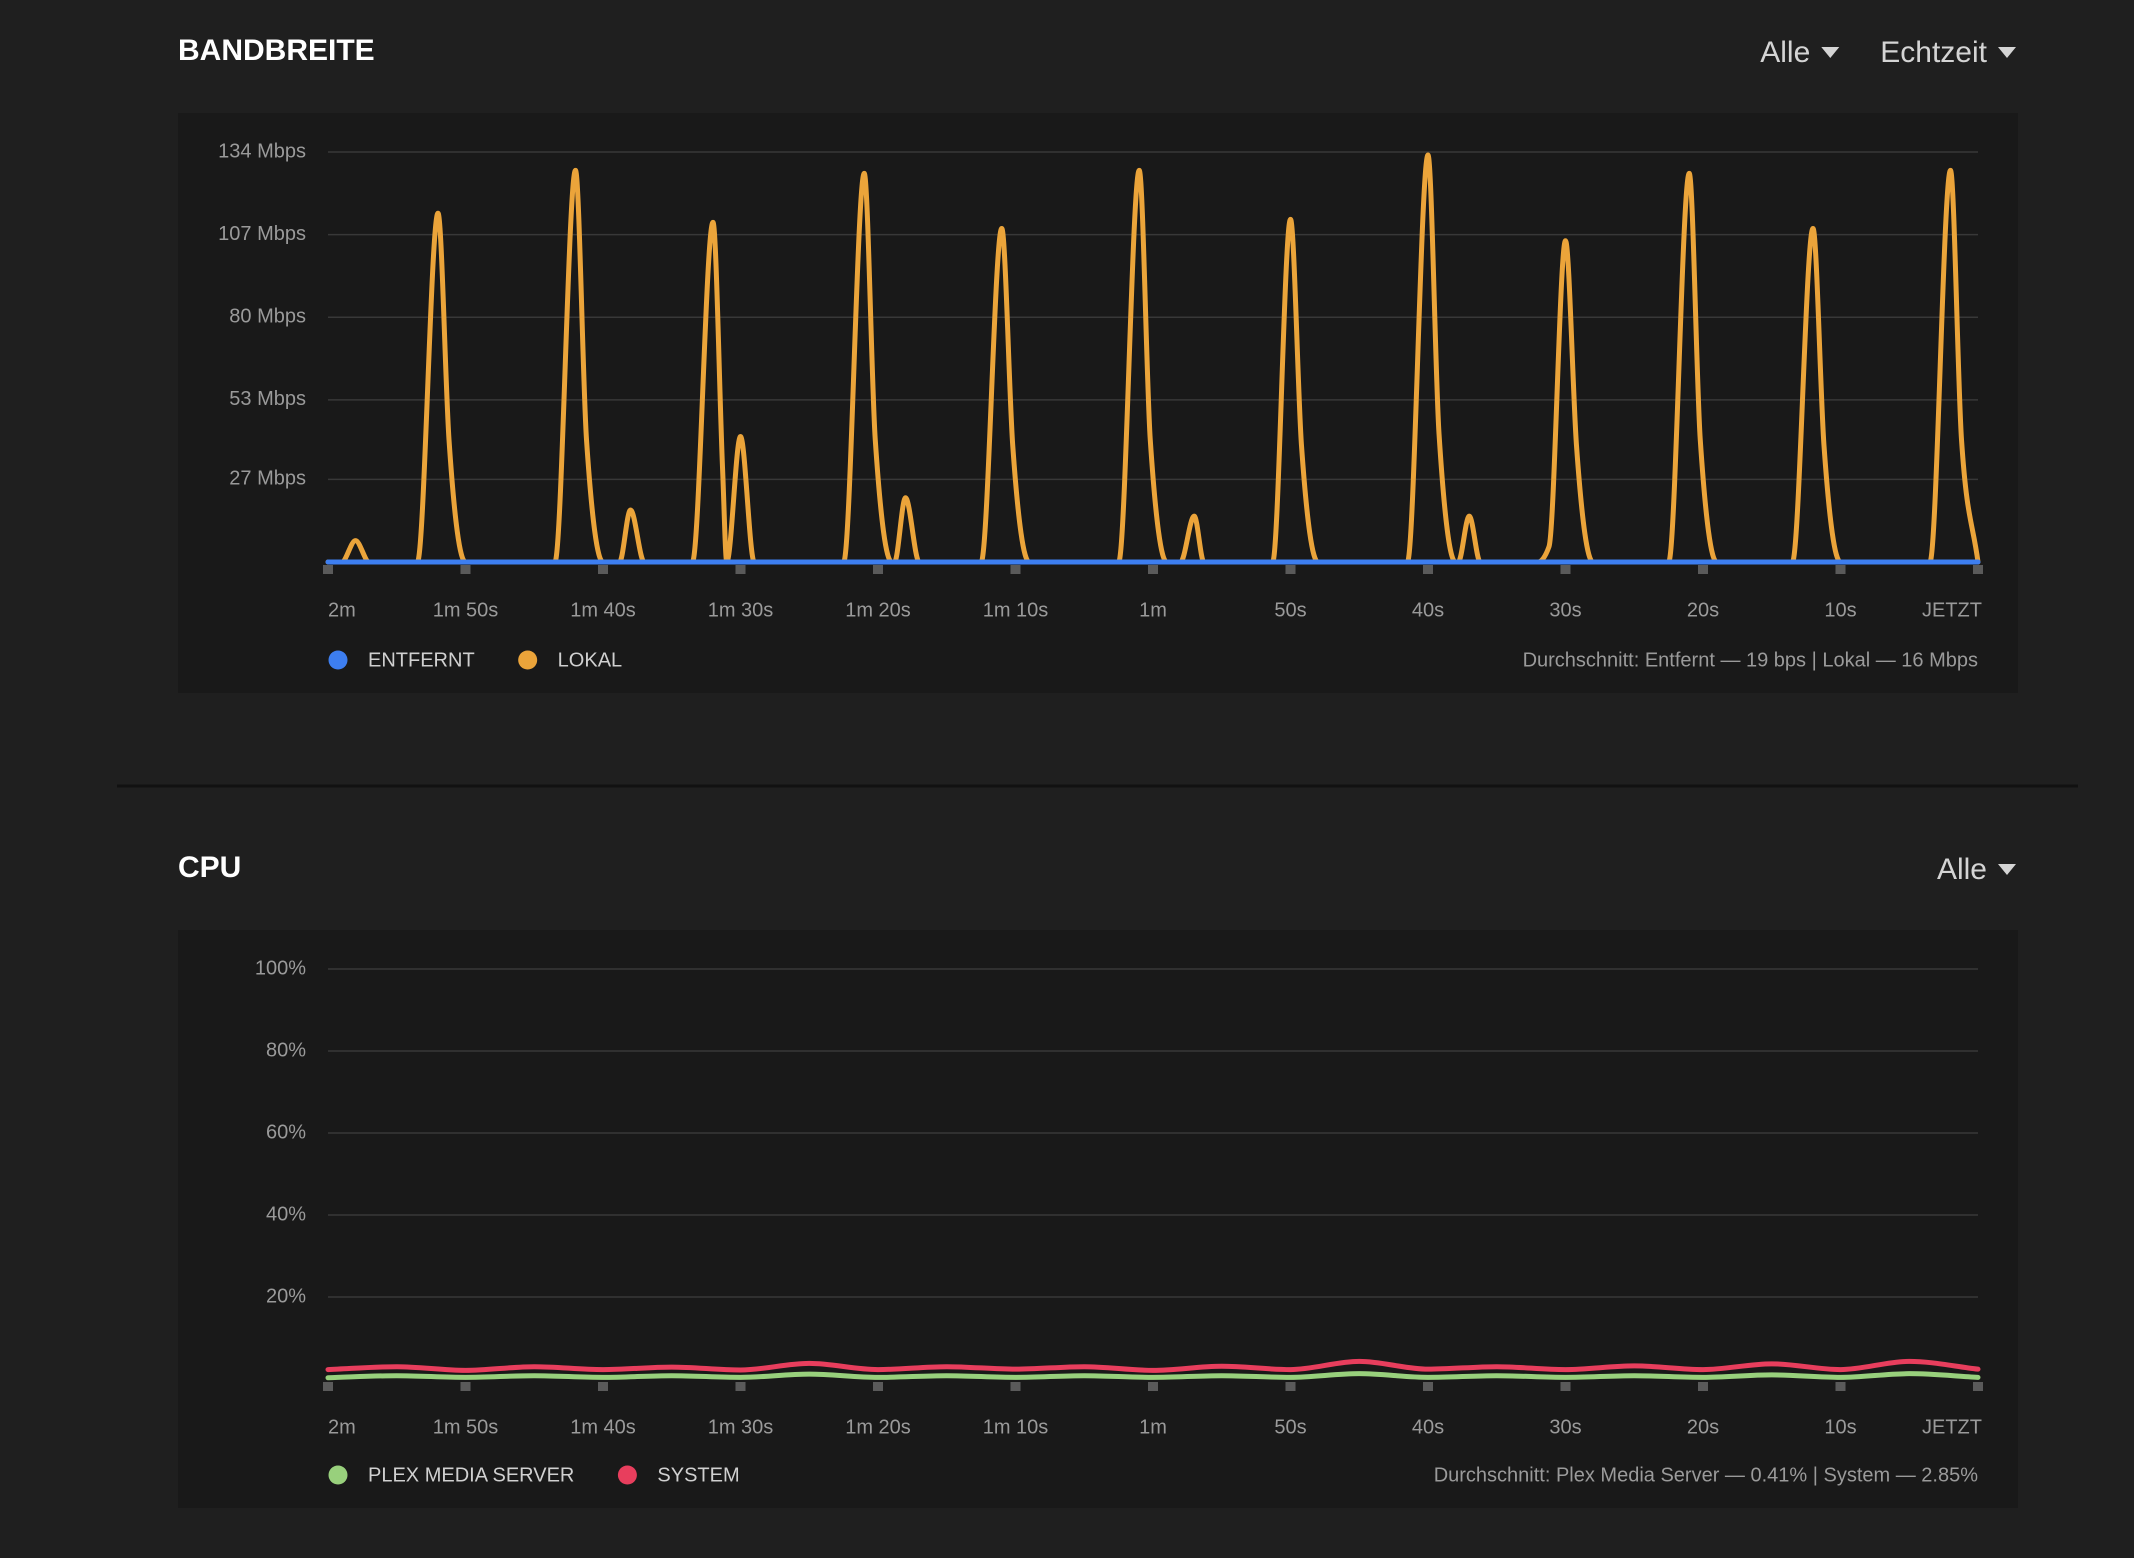  What do you see at coordinates (590, 660) in the screenshot?
I see `legend-label: LOKAL` at bounding box center [590, 660].